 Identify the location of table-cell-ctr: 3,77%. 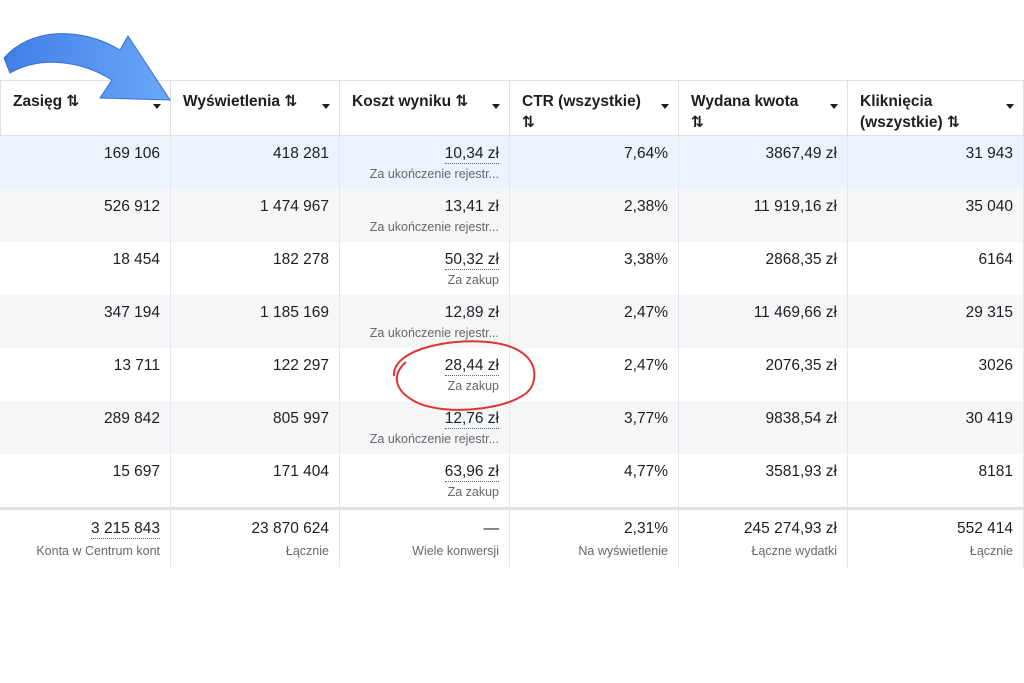
(594, 427).